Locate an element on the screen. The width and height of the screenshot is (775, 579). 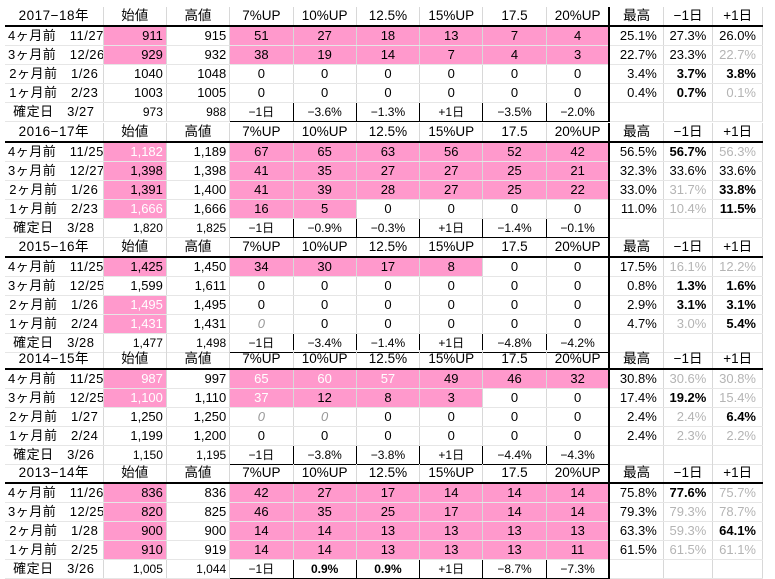
cell-minus1: 2.4% is located at coordinates (688, 417).